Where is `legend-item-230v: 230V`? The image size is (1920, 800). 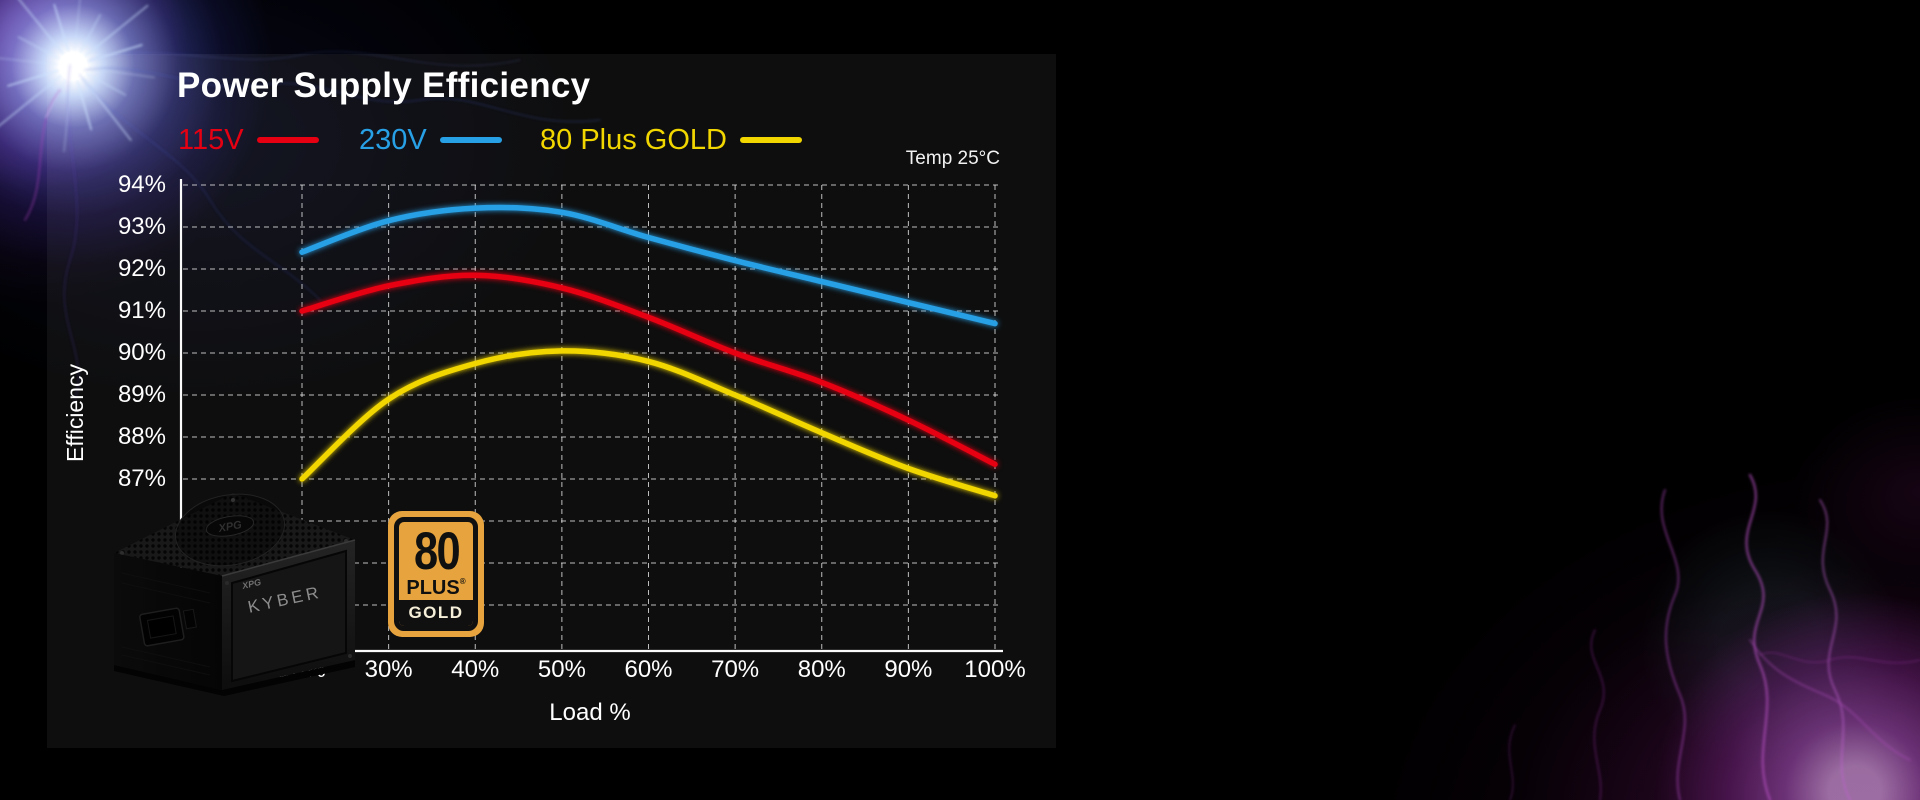
legend-item-230v: 230V is located at coordinates (430, 140).